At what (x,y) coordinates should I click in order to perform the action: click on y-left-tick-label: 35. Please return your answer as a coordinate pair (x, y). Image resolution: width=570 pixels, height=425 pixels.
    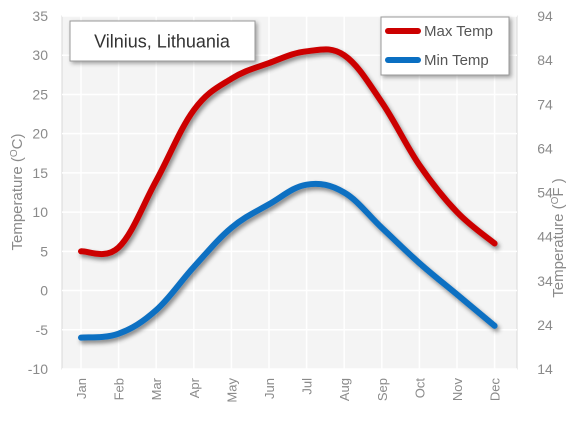
    Looking at the image, I should click on (40, 16).